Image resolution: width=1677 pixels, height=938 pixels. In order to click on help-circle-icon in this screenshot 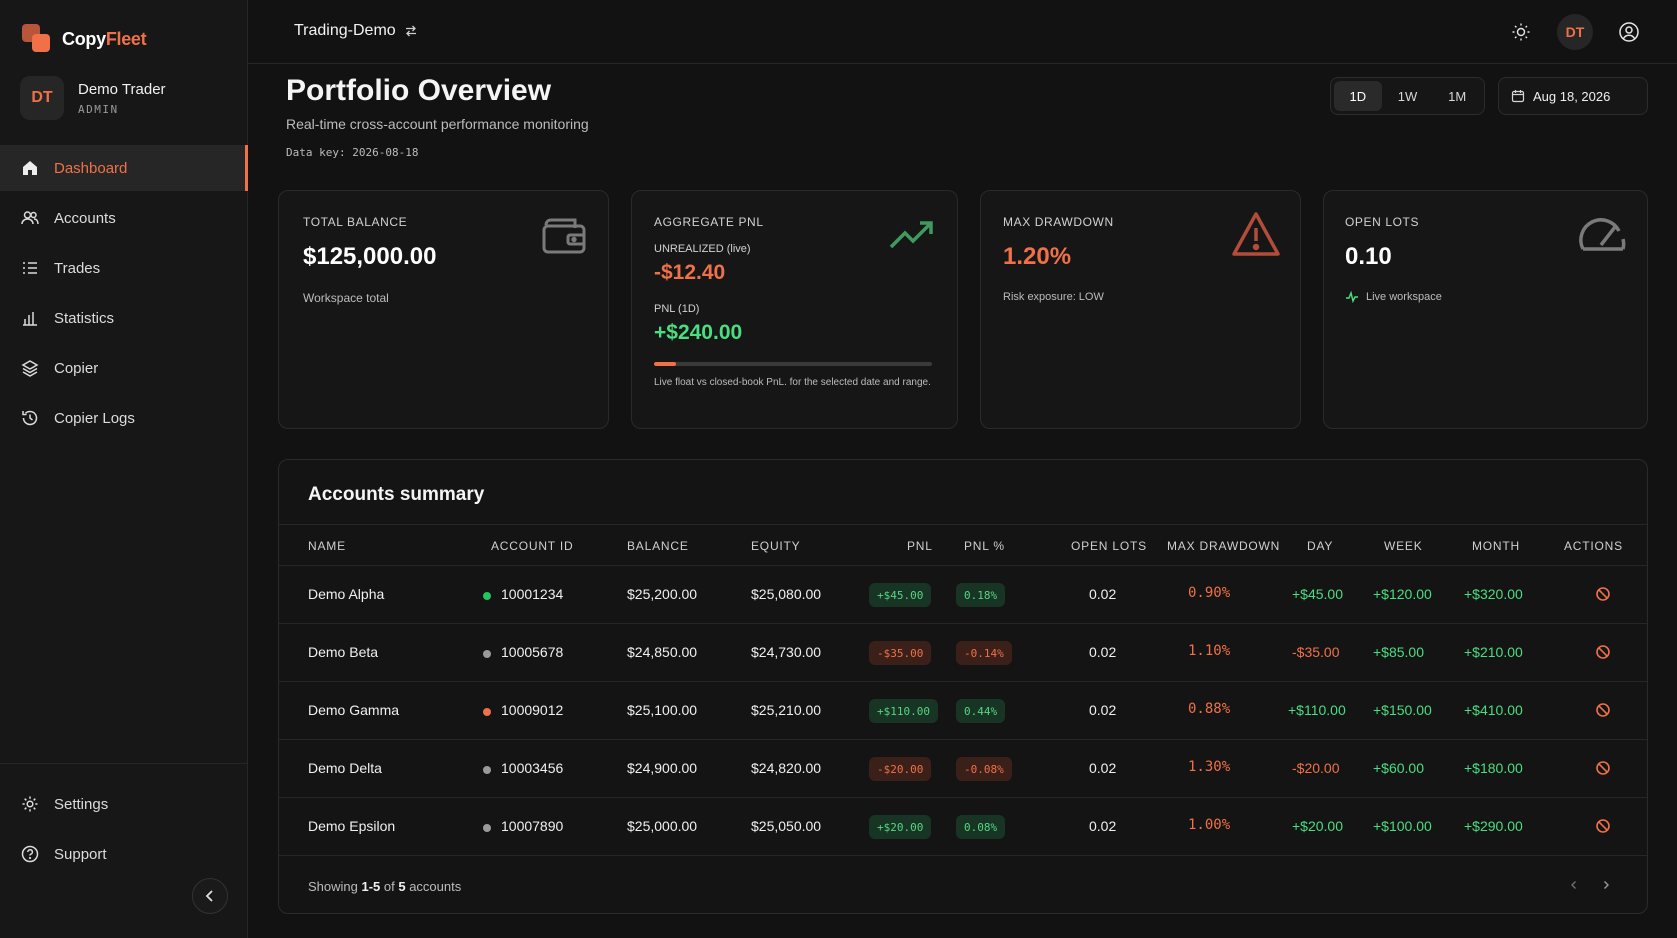, I will do `click(30, 854)`.